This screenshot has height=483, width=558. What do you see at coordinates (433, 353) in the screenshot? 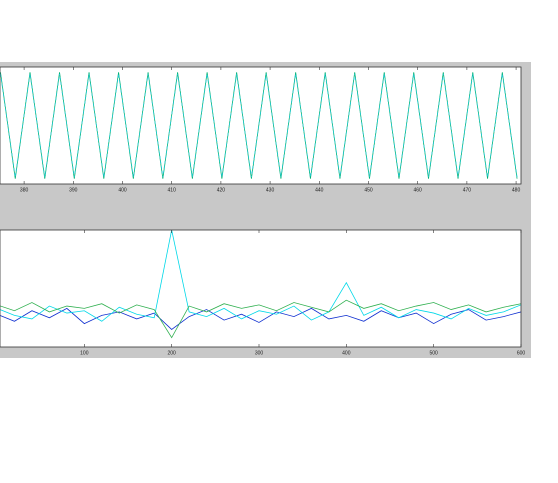
I see `x-tick-label: 500` at bounding box center [433, 353].